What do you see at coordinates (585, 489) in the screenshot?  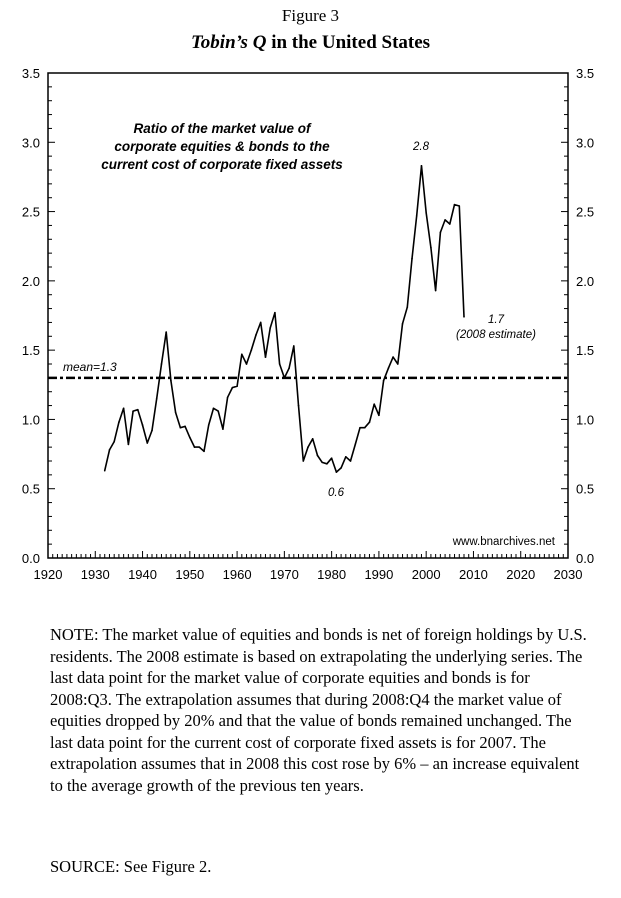 I see `y-tick-label-right: 0.5` at bounding box center [585, 489].